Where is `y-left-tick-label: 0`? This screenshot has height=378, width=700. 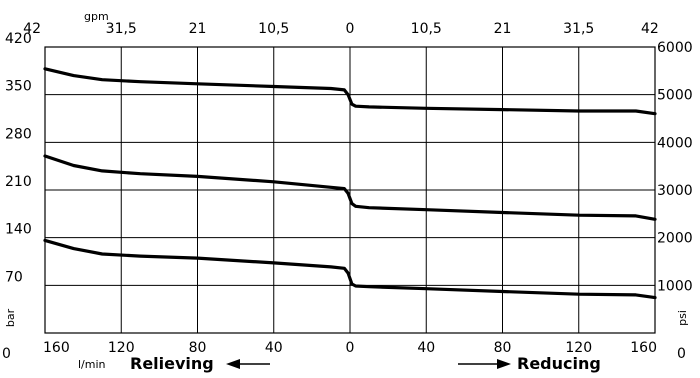
y-left-tick-label: 0 is located at coordinates (6, 354).